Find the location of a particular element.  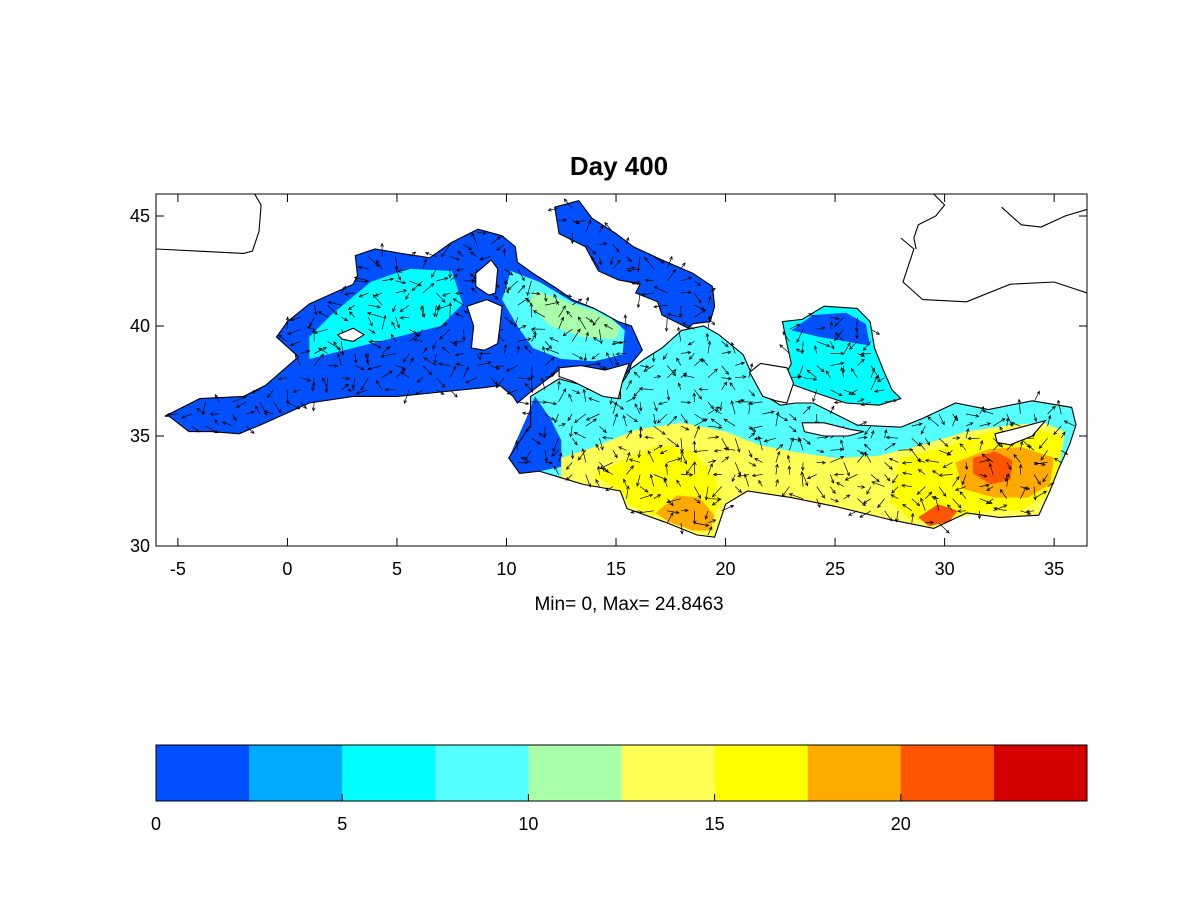

colorbar-ticks: 0 5 10 15 20 is located at coordinates (531, 814).